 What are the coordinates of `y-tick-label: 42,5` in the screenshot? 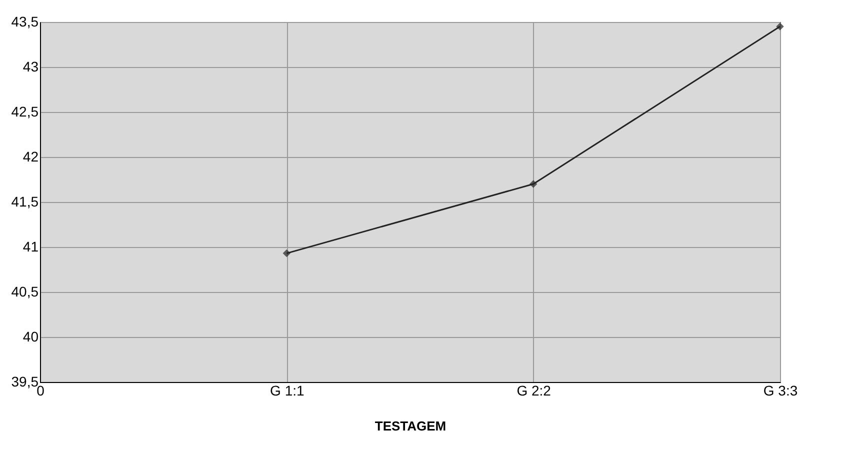 It's located at (25, 112).